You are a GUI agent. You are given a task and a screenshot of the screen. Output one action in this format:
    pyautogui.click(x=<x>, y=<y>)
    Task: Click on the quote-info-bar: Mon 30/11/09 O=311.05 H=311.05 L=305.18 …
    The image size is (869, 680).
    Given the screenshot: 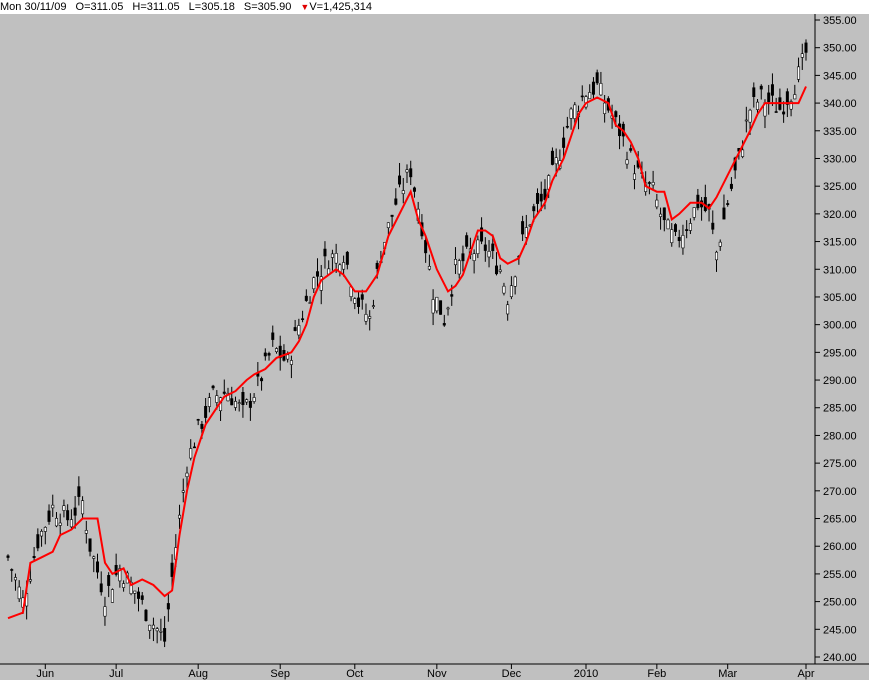 What is the action you would take?
    pyautogui.click(x=434, y=7)
    